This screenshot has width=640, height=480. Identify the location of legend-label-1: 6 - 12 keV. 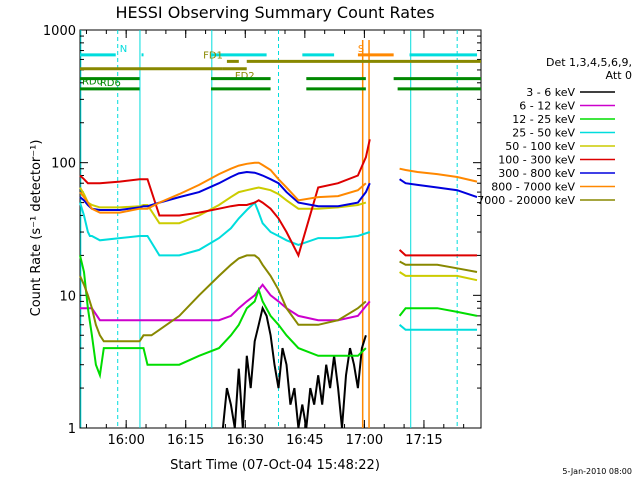
(547, 106).